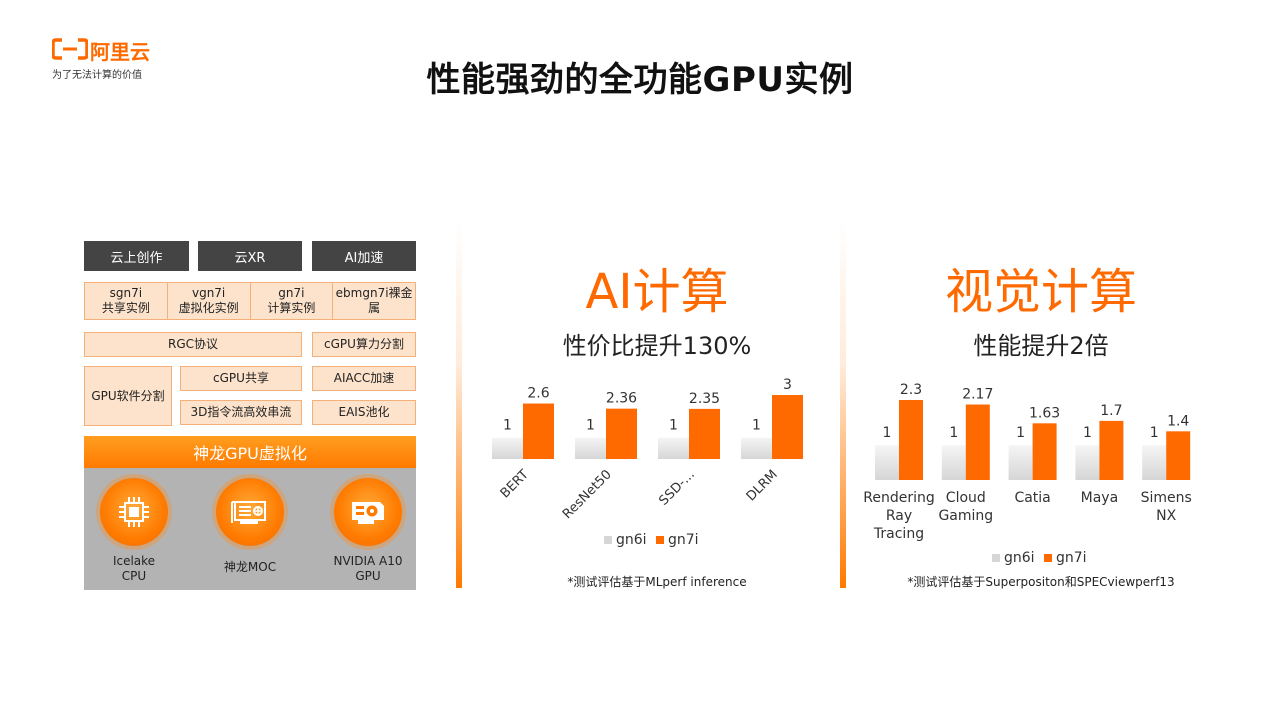 The width and height of the screenshot is (1280, 720). Describe the element at coordinates (364, 378) in the screenshot. I see `aiacc-acceleration: AIACC加速` at that location.